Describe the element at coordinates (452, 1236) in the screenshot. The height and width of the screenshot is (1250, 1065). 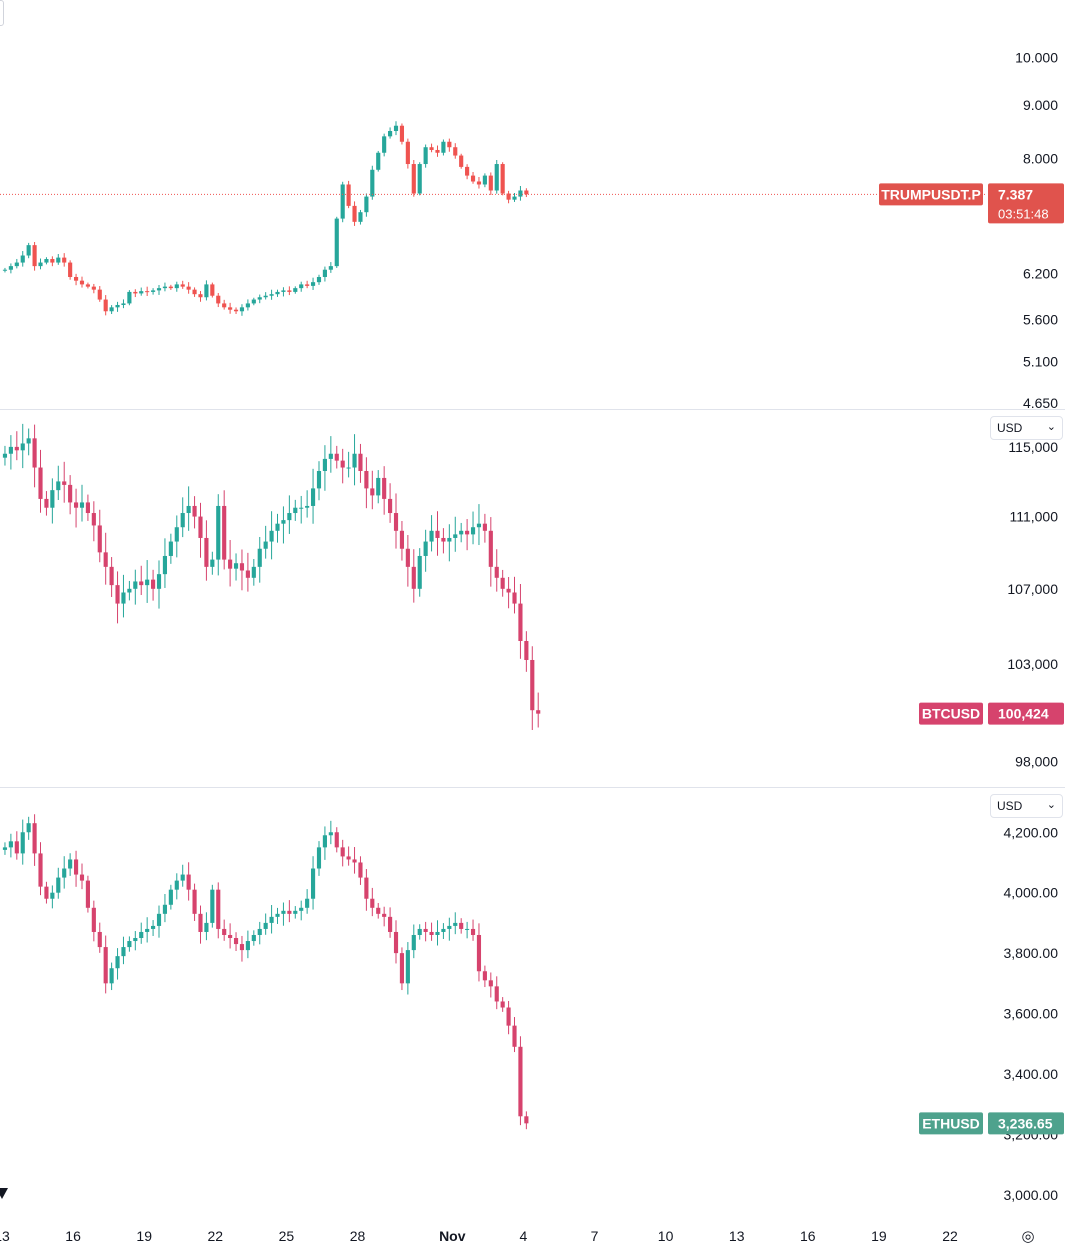
I see `x-tick-label: Nov` at that location.